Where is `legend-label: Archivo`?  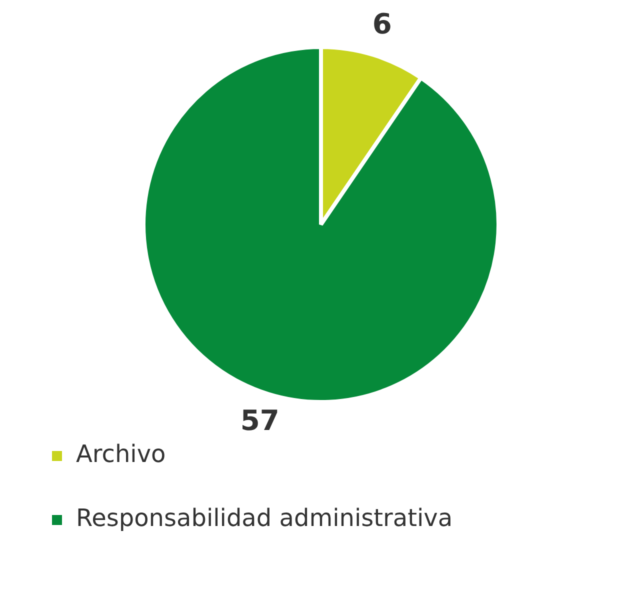
legend-label: Archivo is located at coordinates (121, 454).